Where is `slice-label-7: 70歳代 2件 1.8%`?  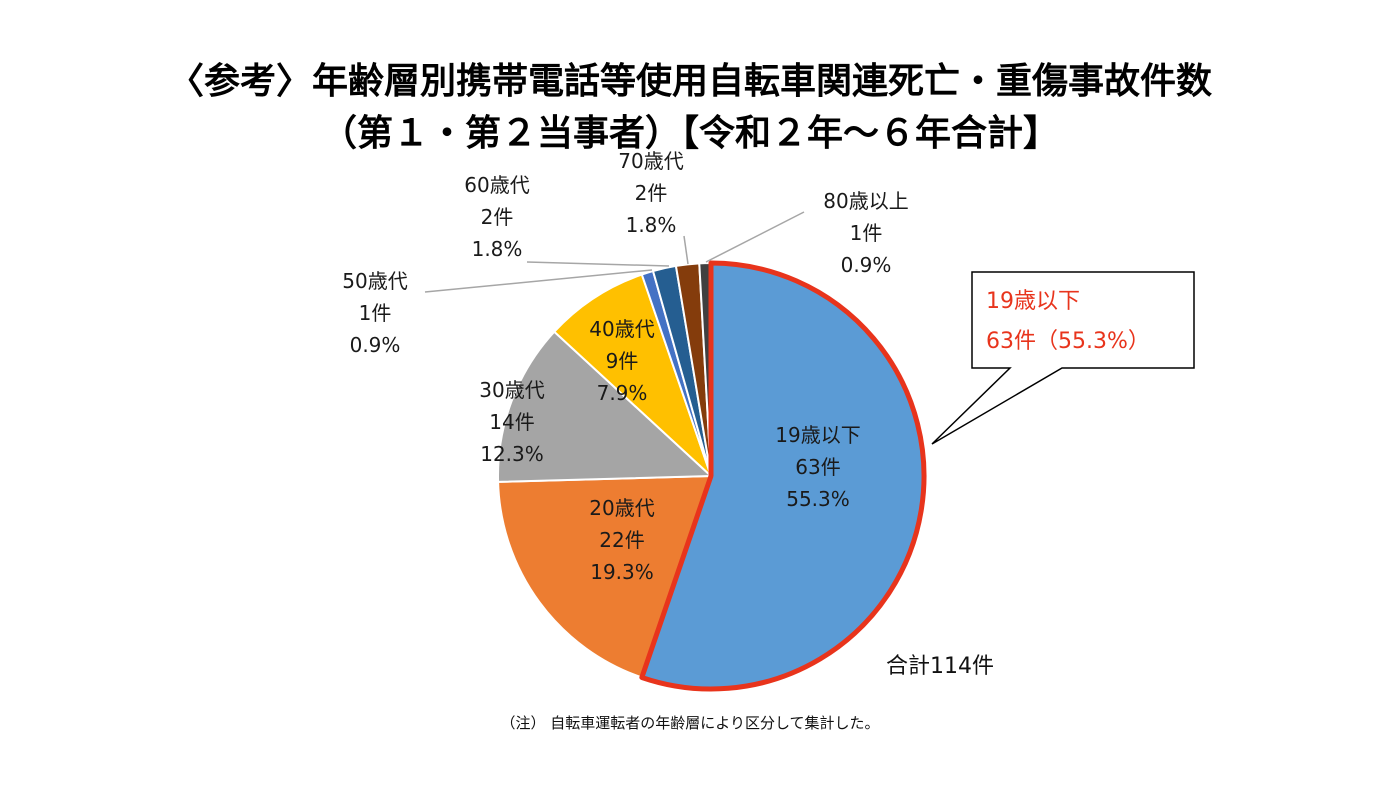 slice-label-7: 70歳代 2件 1.8% is located at coordinates (650, 193).